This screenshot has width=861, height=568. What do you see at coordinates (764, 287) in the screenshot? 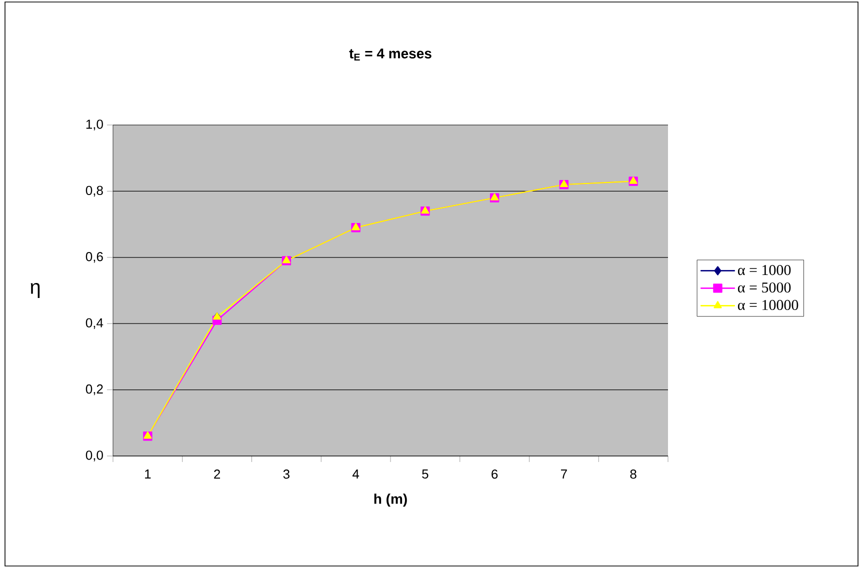
I see `legend-label: α = 5000` at bounding box center [764, 287].